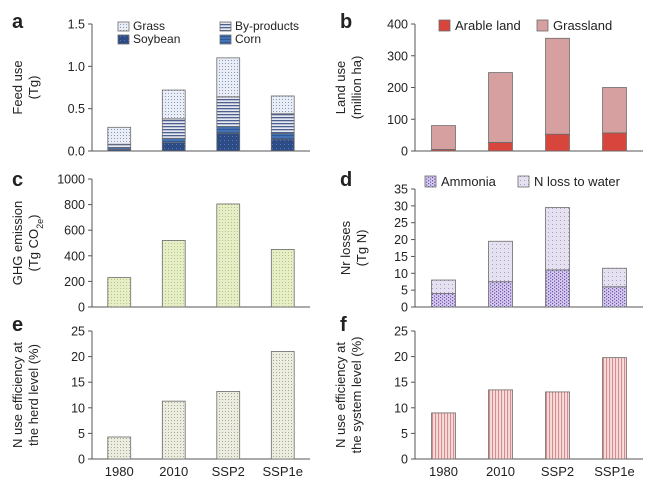 This screenshot has height=489, width=660. What do you see at coordinates (76, 25) in the screenshot?
I see `y-tick-label: 1.5` at bounding box center [76, 25].